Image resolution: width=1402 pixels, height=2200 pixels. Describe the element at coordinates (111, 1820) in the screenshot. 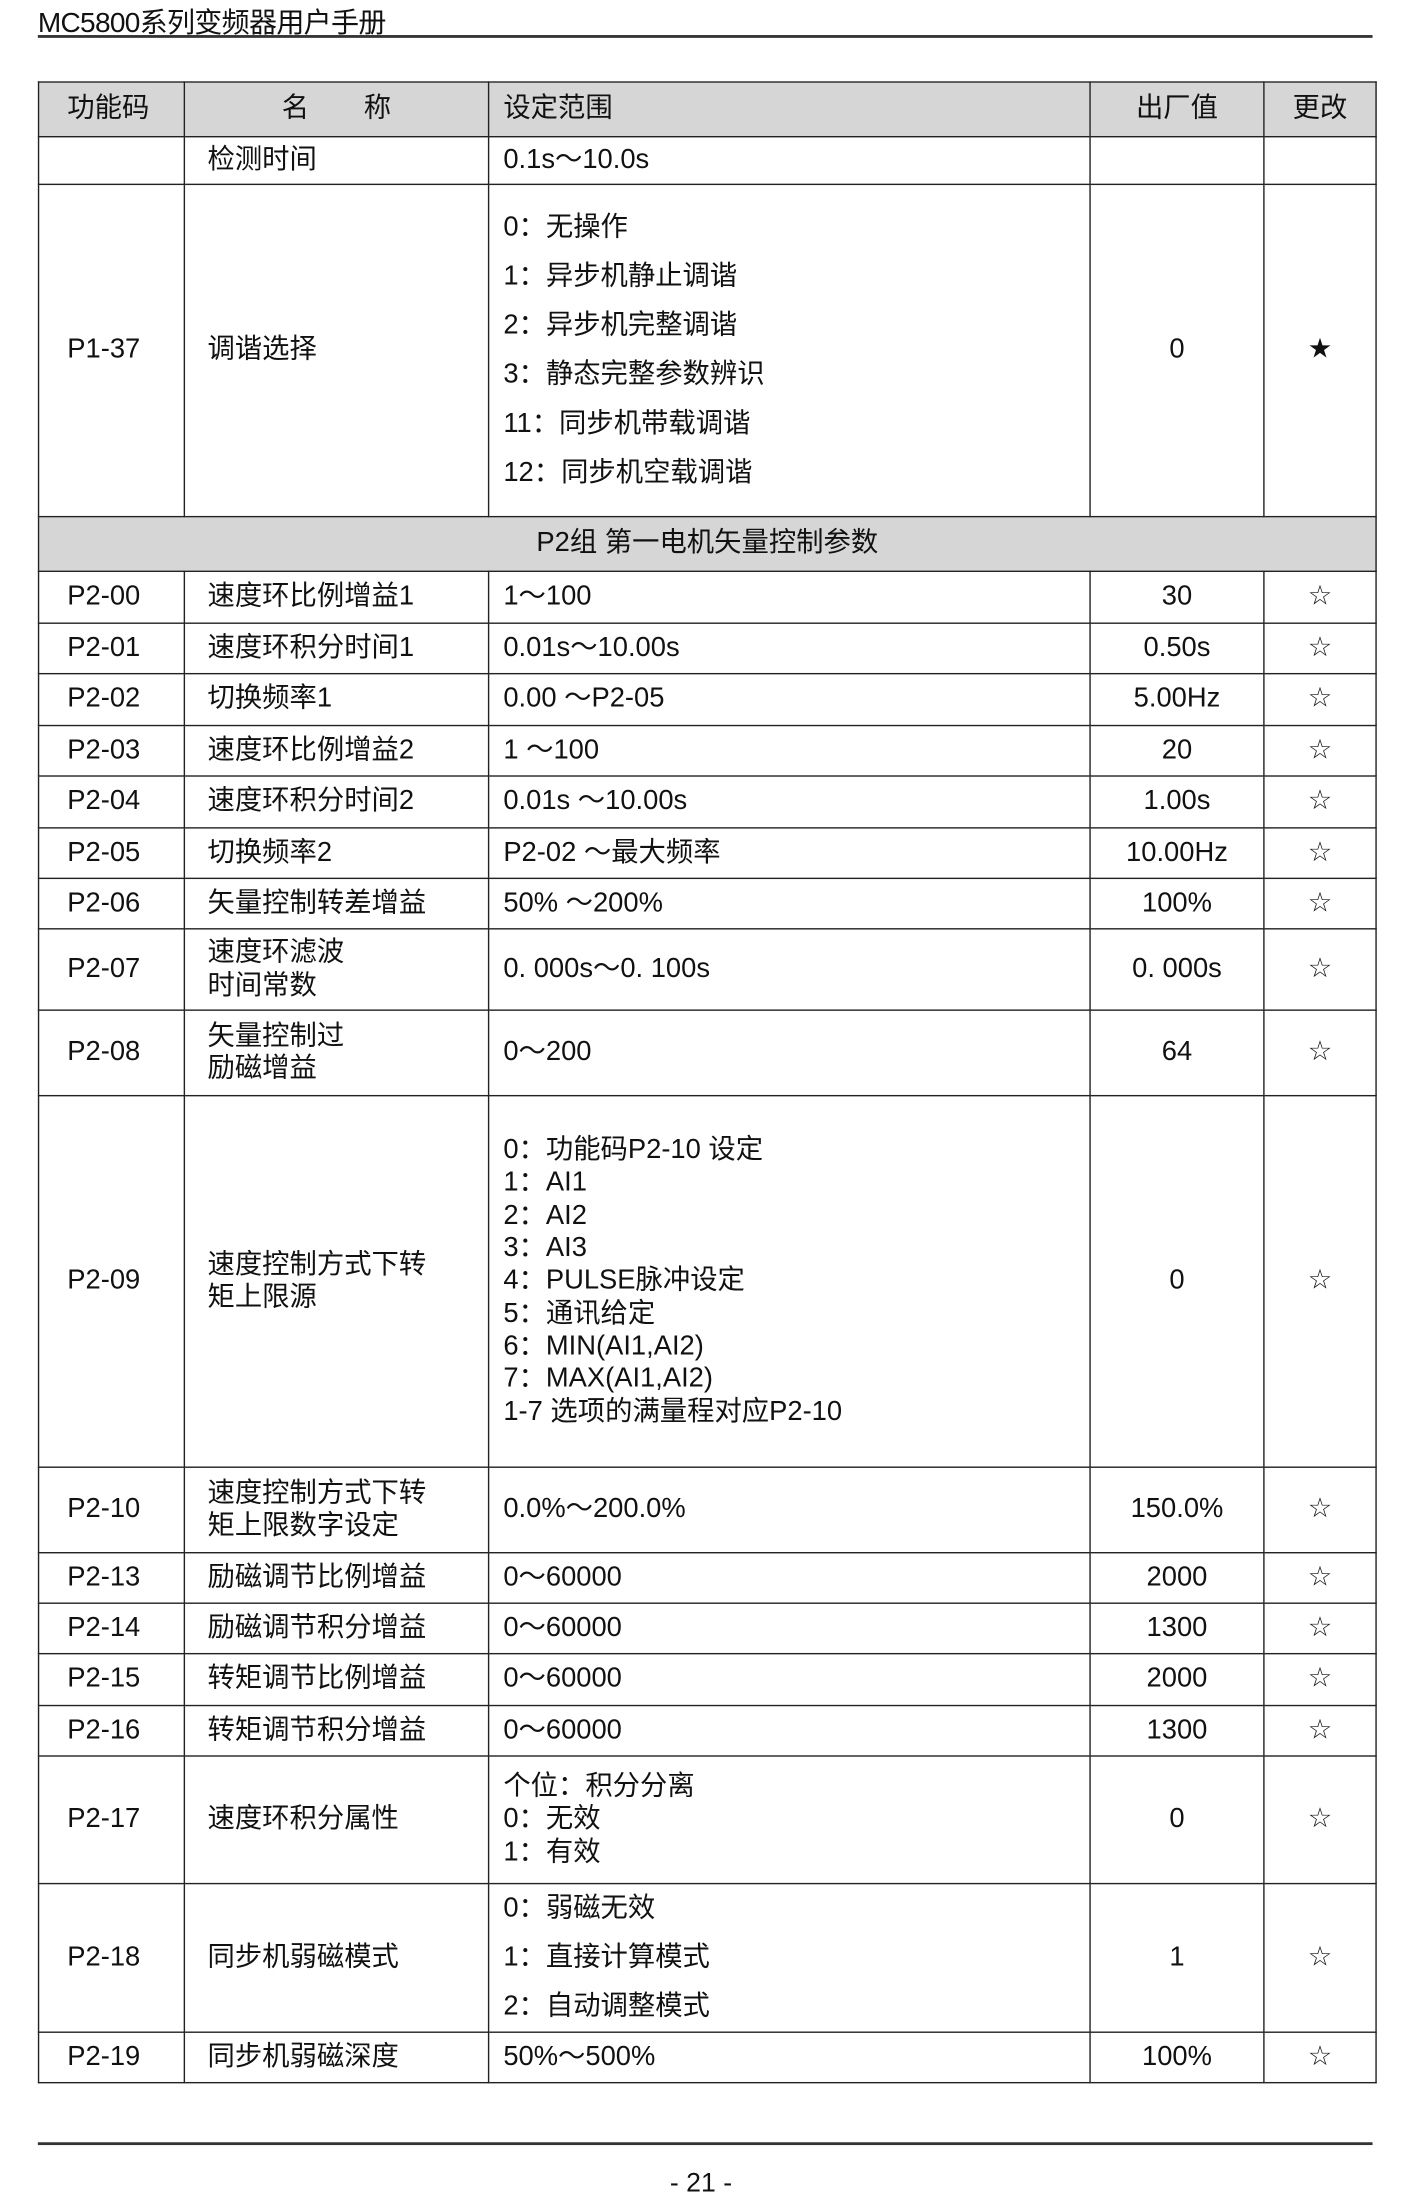

I see `function-code: P2-17` at that location.